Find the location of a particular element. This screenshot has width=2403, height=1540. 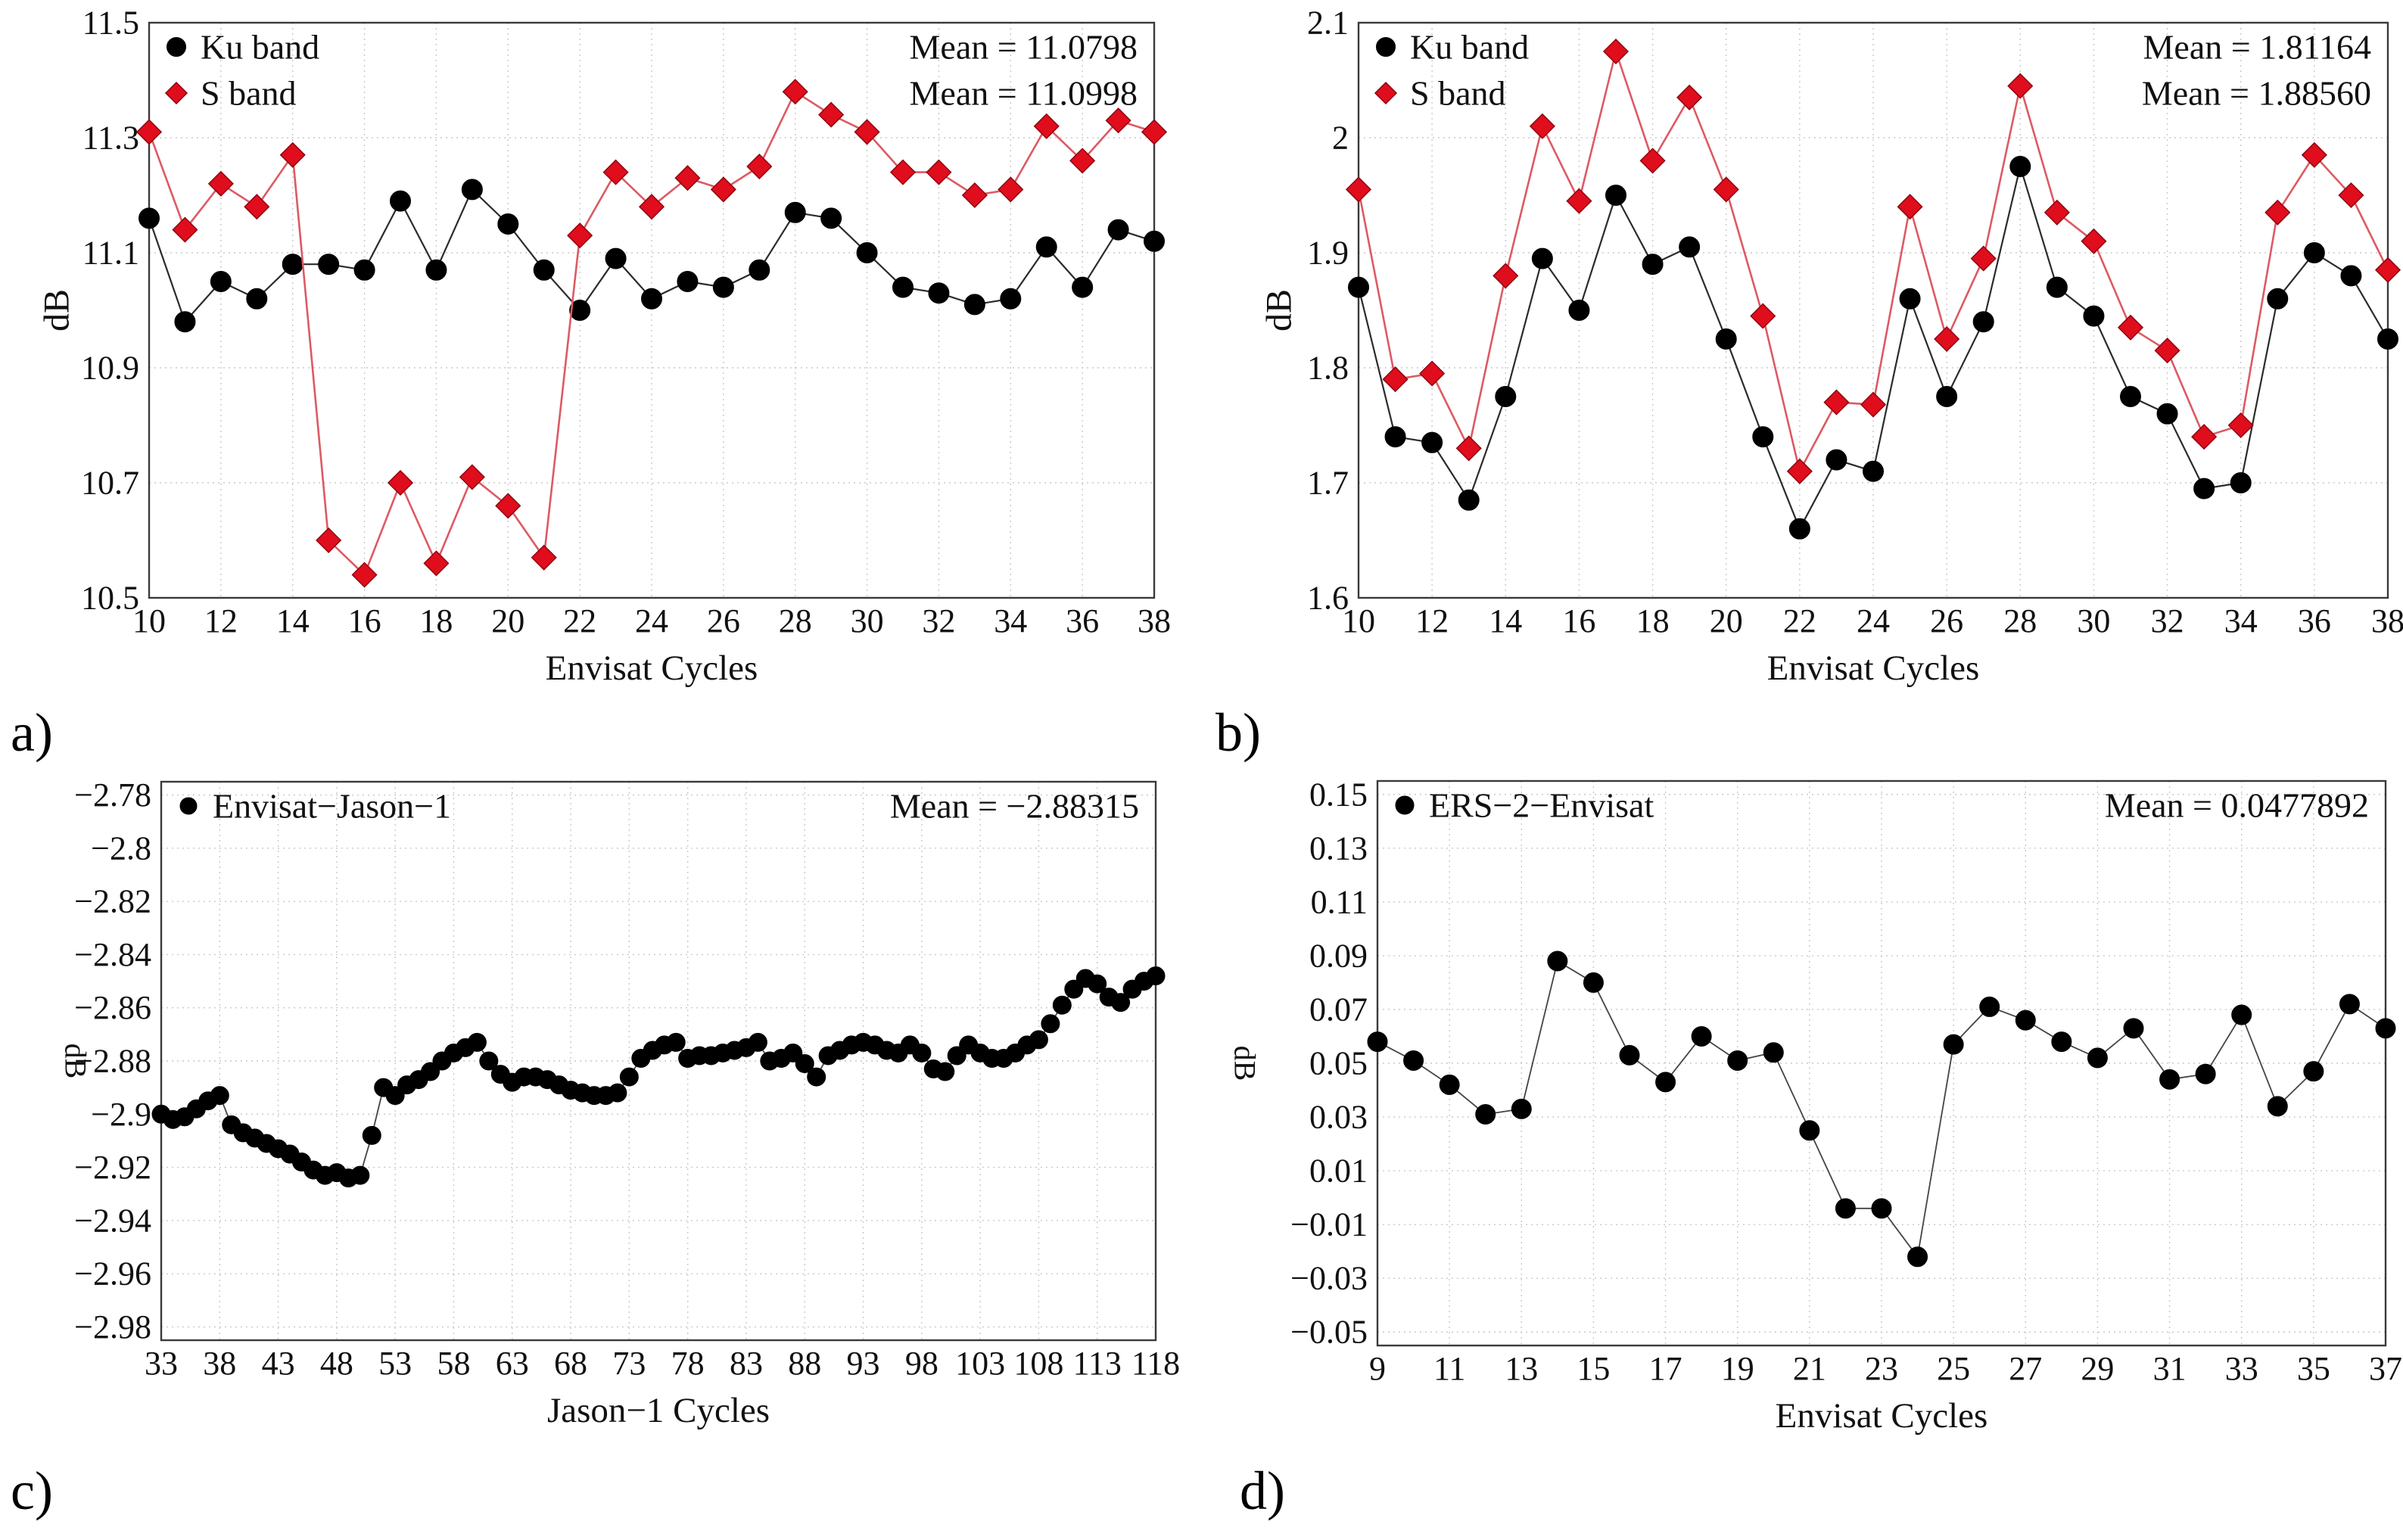

x-tick-label: 17 is located at coordinates (1665, 1368).